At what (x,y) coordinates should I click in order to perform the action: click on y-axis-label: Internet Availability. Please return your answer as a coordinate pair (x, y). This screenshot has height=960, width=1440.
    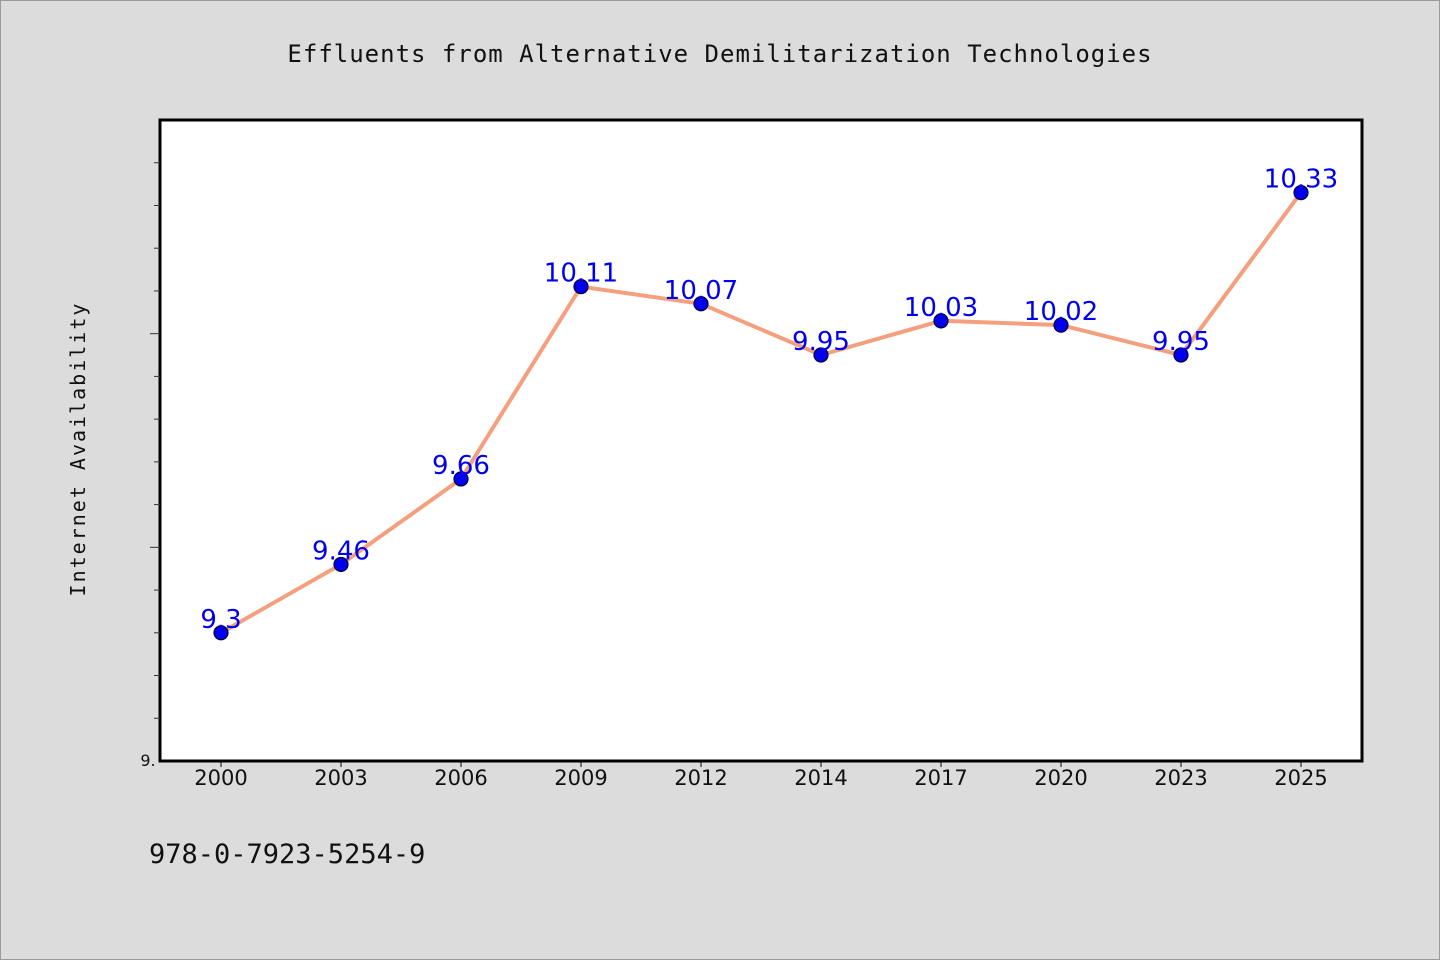
    Looking at the image, I should click on (78, 449).